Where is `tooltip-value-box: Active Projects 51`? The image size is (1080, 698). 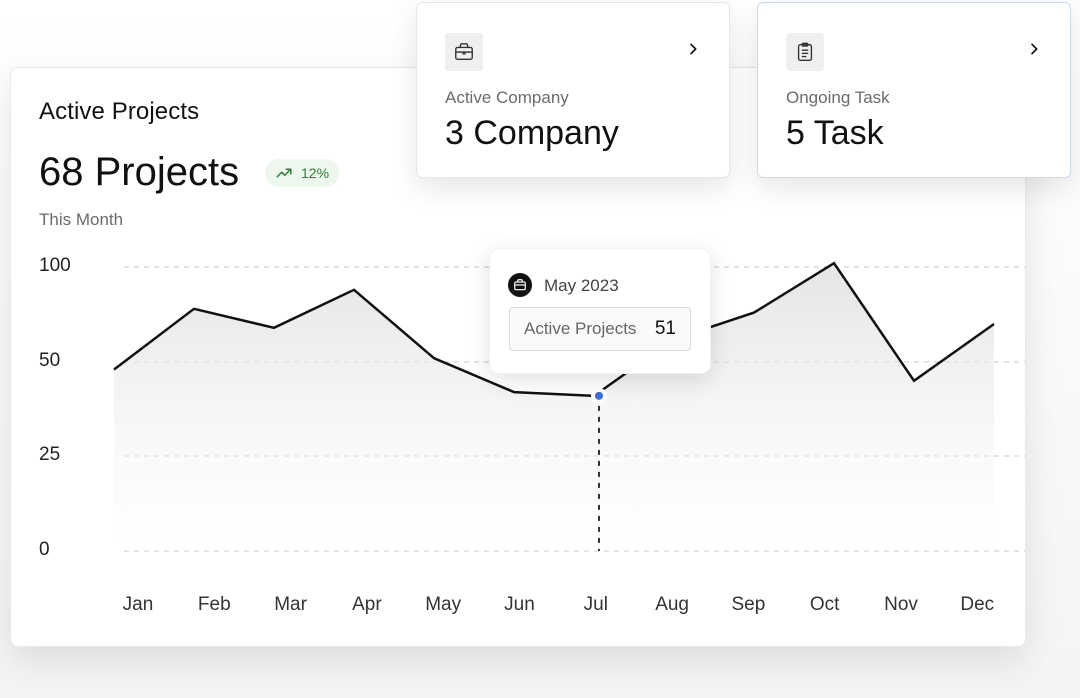
tooltip-value-box: Active Projects 51 is located at coordinates (600, 329).